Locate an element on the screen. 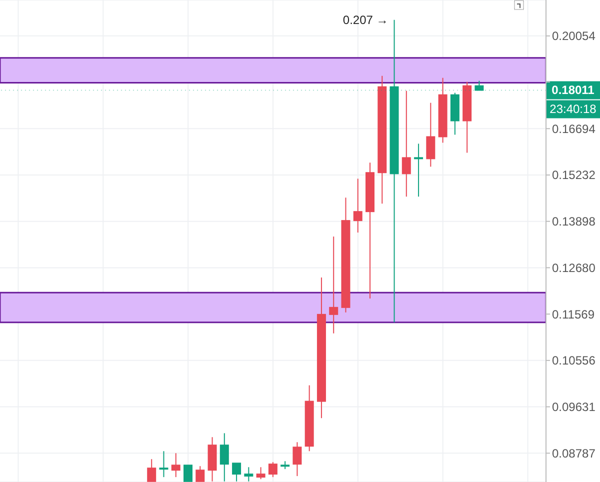 This screenshot has height=482, width=600. ref-line-label: 0.18011 is located at coordinates (573, 90).